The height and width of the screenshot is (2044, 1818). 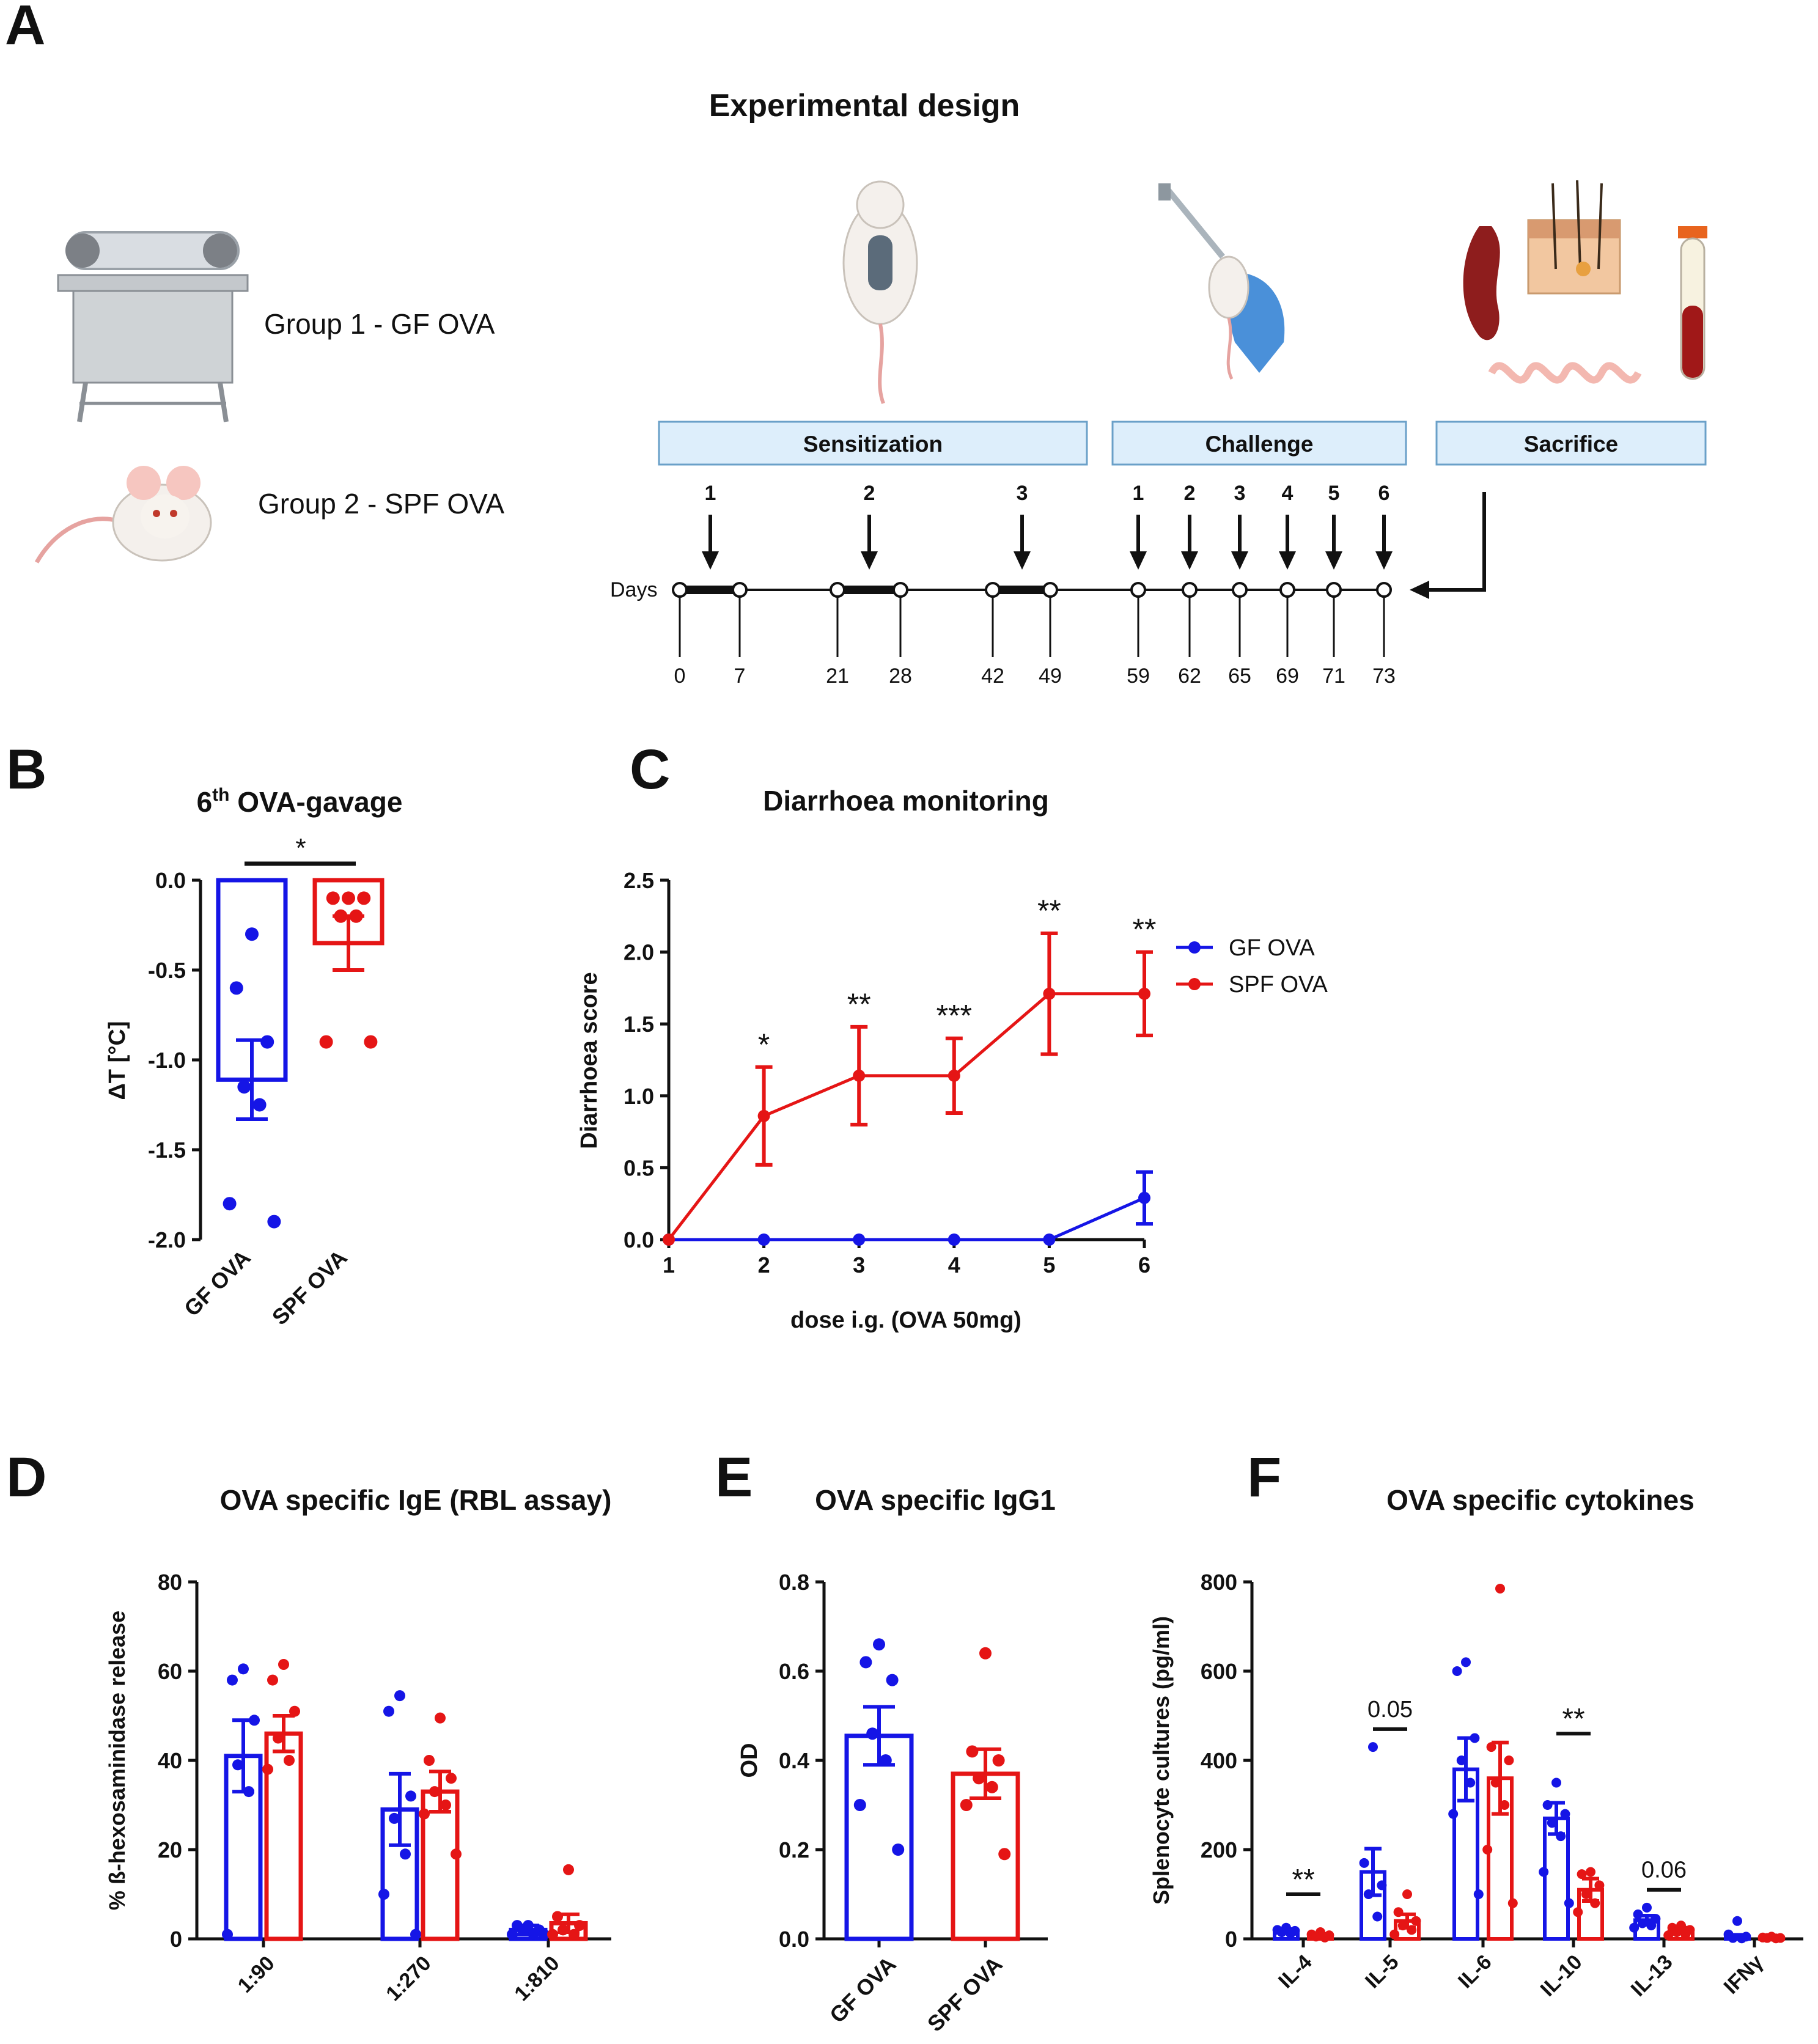 What do you see at coordinates (117, 1761) in the screenshot?
I see `y-axis-label: % ß-hexosaminidase release` at bounding box center [117, 1761].